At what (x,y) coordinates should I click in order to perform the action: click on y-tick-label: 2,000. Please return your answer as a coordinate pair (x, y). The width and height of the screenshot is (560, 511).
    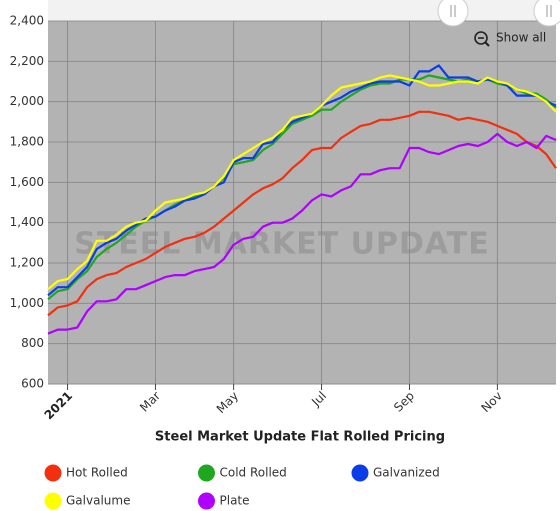
    Looking at the image, I should click on (27, 101).